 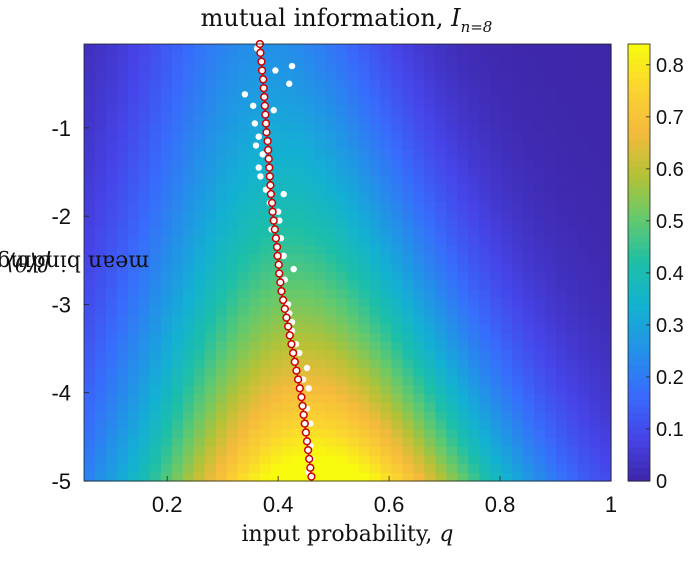 I want to click on x-tick-label: 0.4, so click(x=278, y=504).